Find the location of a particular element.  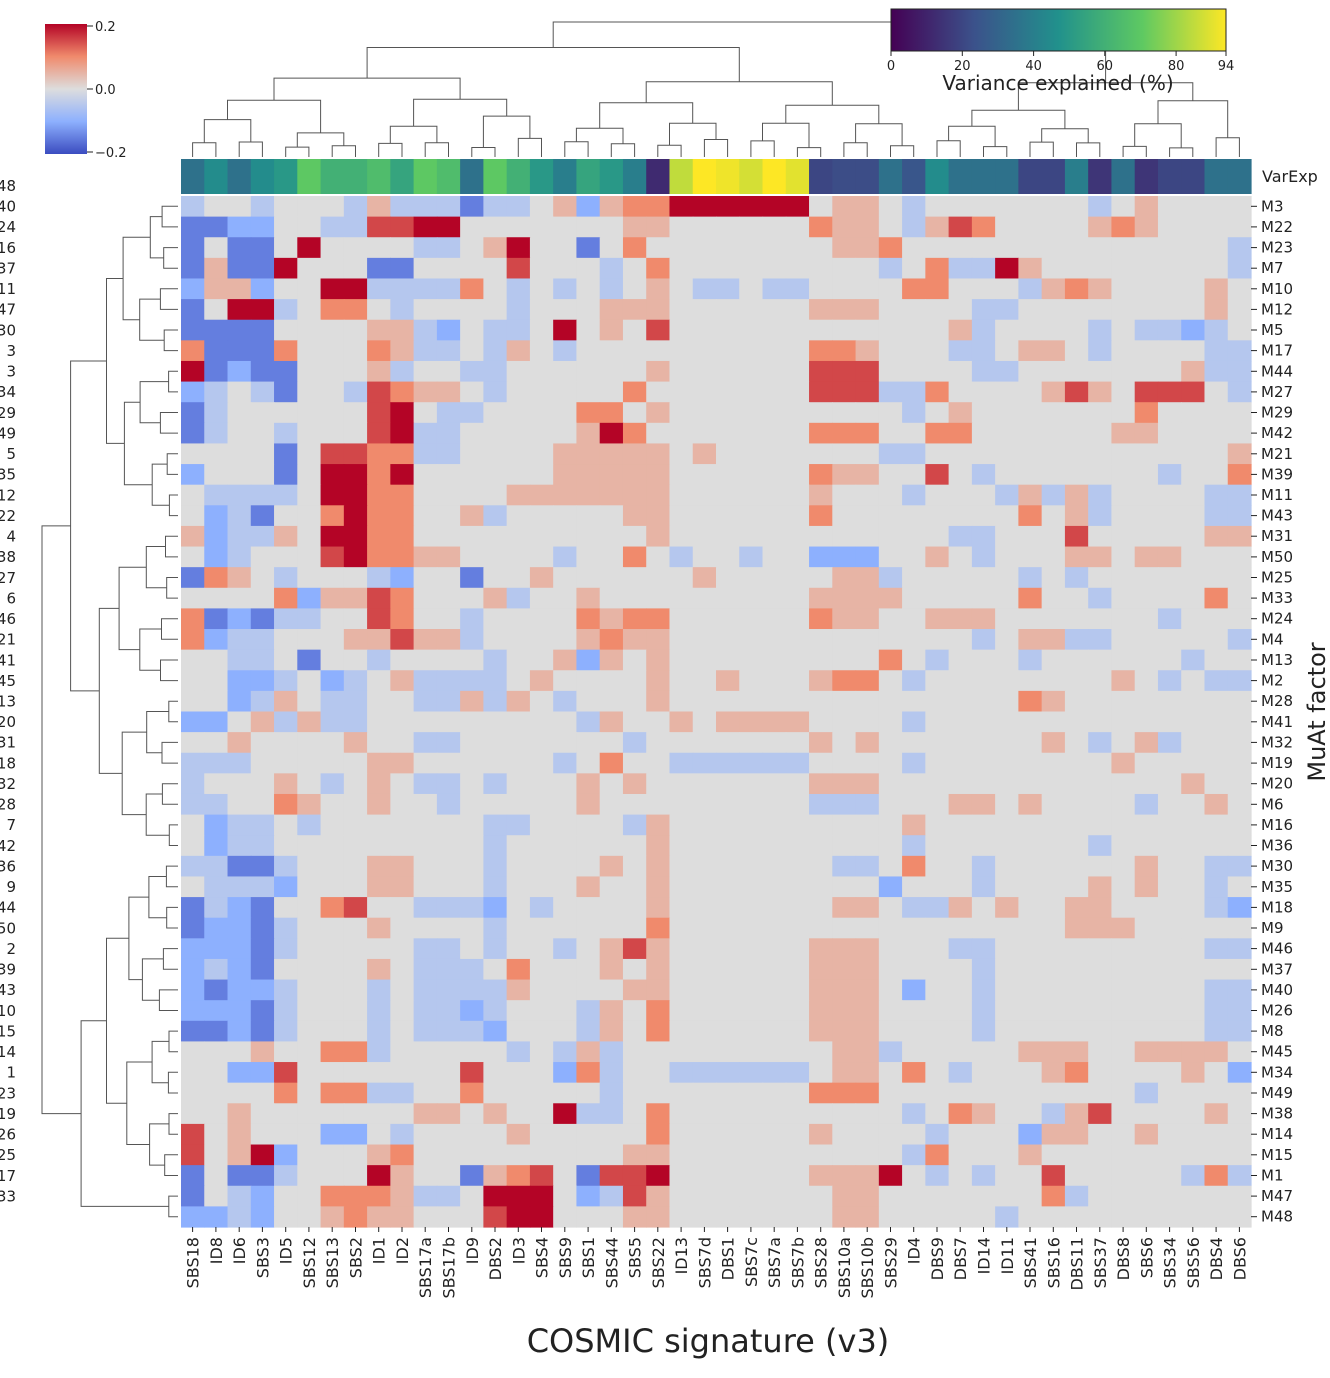

row-label: M29 is located at coordinates (1277, 413).